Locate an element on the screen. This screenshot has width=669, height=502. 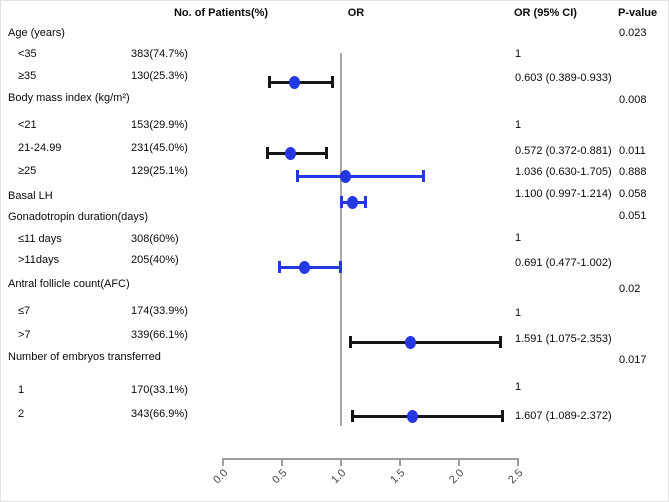
row-patients: 231(45.0%) is located at coordinates (159, 148).